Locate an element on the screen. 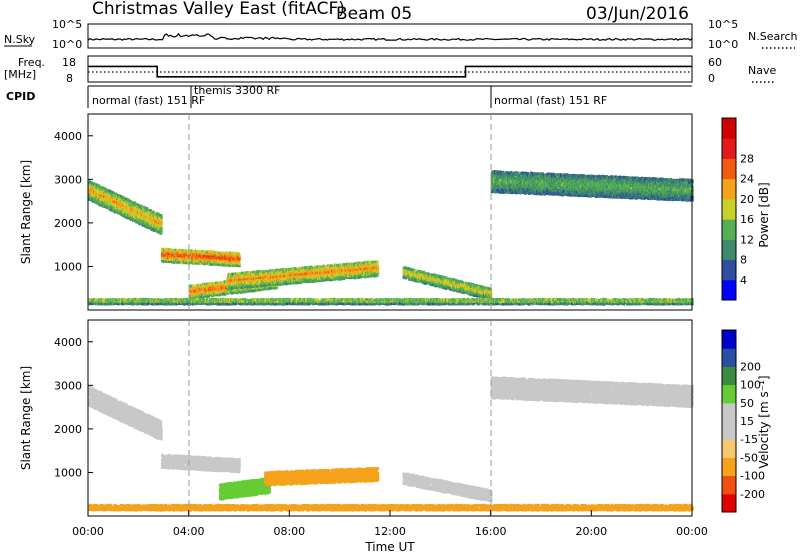  freq-tick-right-1: 0 is located at coordinates (711, 78).